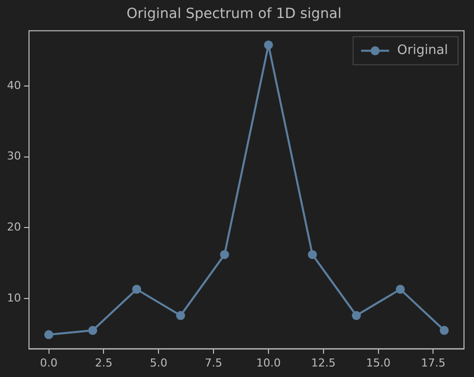 The width and height of the screenshot is (474, 377). What do you see at coordinates (234, 14) in the screenshot?
I see `chart-title: Original Spectrum of 1D signal` at bounding box center [234, 14].